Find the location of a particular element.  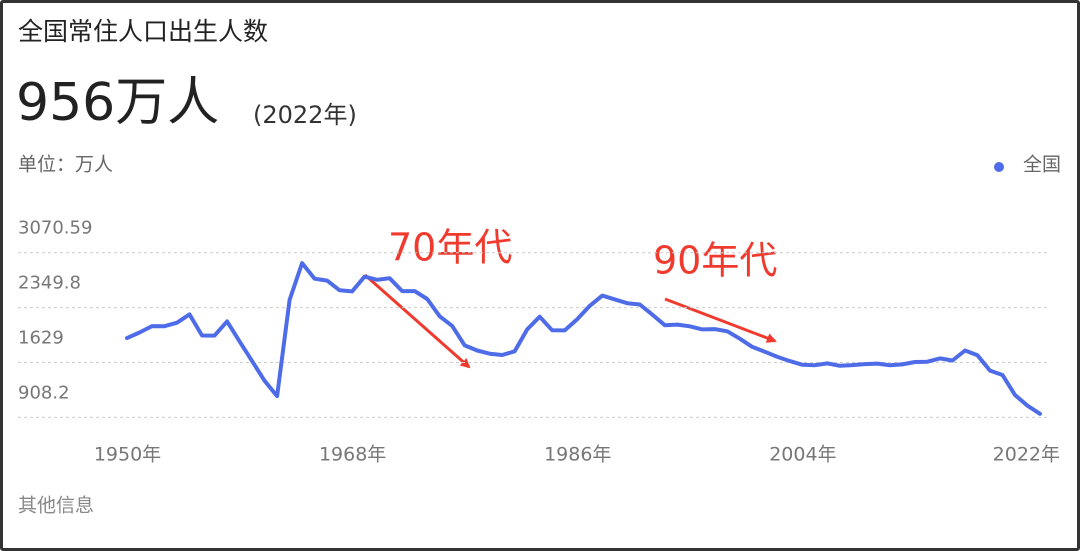

legend-marker is located at coordinates (999, 167).